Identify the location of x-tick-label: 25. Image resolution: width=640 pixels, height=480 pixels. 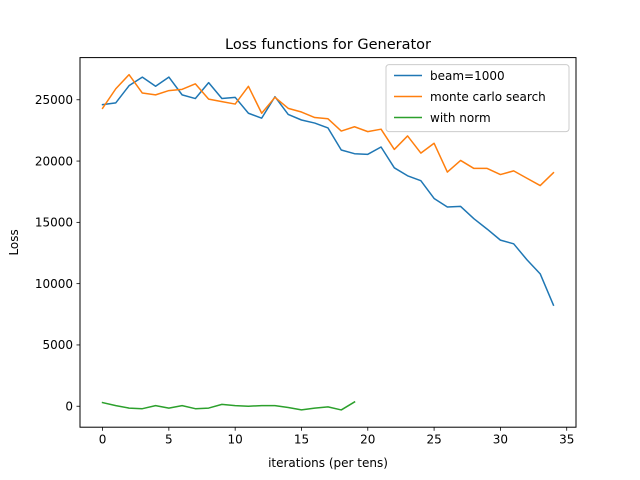
(433, 440).